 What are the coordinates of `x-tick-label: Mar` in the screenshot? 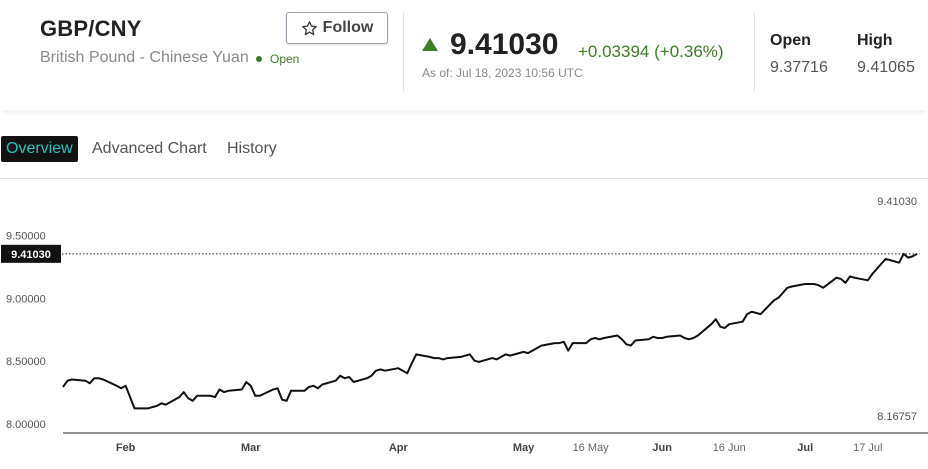 It's located at (251, 448).